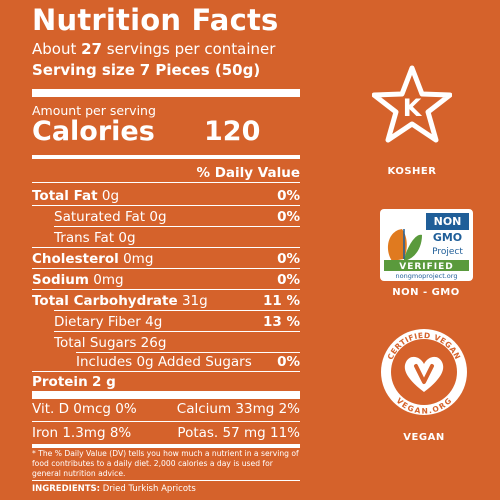 The width and height of the screenshot is (500, 500). What do you see at coordinates (413, 108) in the screenshot?
I see `kosher-letter: K` at bounding box center [413, 108].